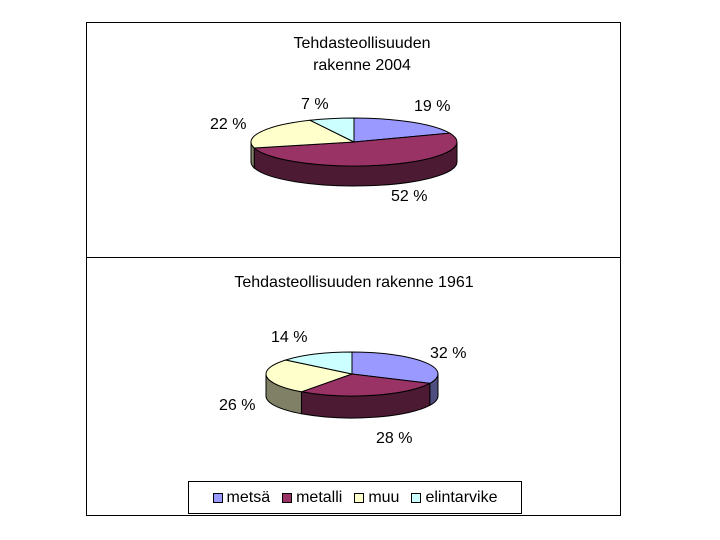 The image size is (720, 540). I want to click on data-label-2004-metalli: 52 %, so click(409, 196).